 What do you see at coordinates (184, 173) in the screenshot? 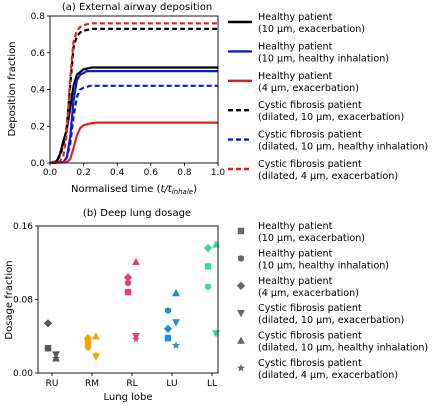
I see `panel-a-x-tick-label: 0.8` at bounding box center [184, 173].